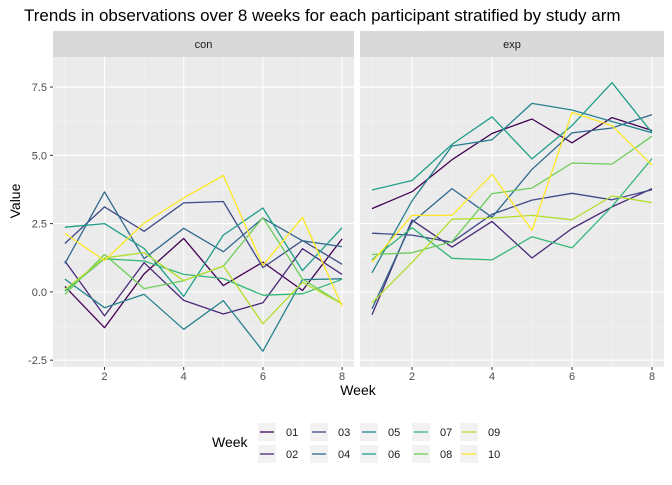 The width and height of the screenshot is (672, 485). Describe the element at coordinates (432, 432) in the screenshot. I see `legend-item-07: 07` at that location.